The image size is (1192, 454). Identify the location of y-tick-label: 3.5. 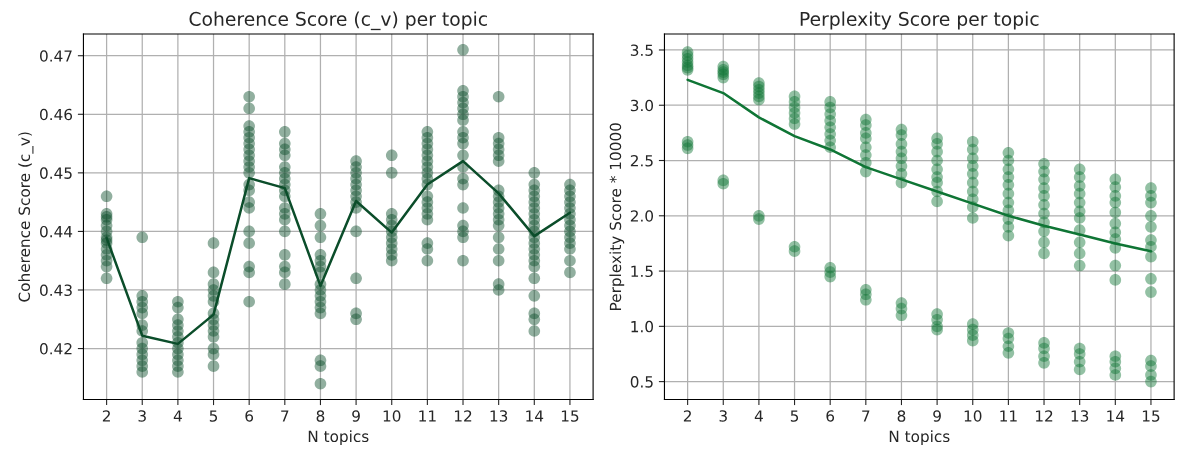
(641, 50).